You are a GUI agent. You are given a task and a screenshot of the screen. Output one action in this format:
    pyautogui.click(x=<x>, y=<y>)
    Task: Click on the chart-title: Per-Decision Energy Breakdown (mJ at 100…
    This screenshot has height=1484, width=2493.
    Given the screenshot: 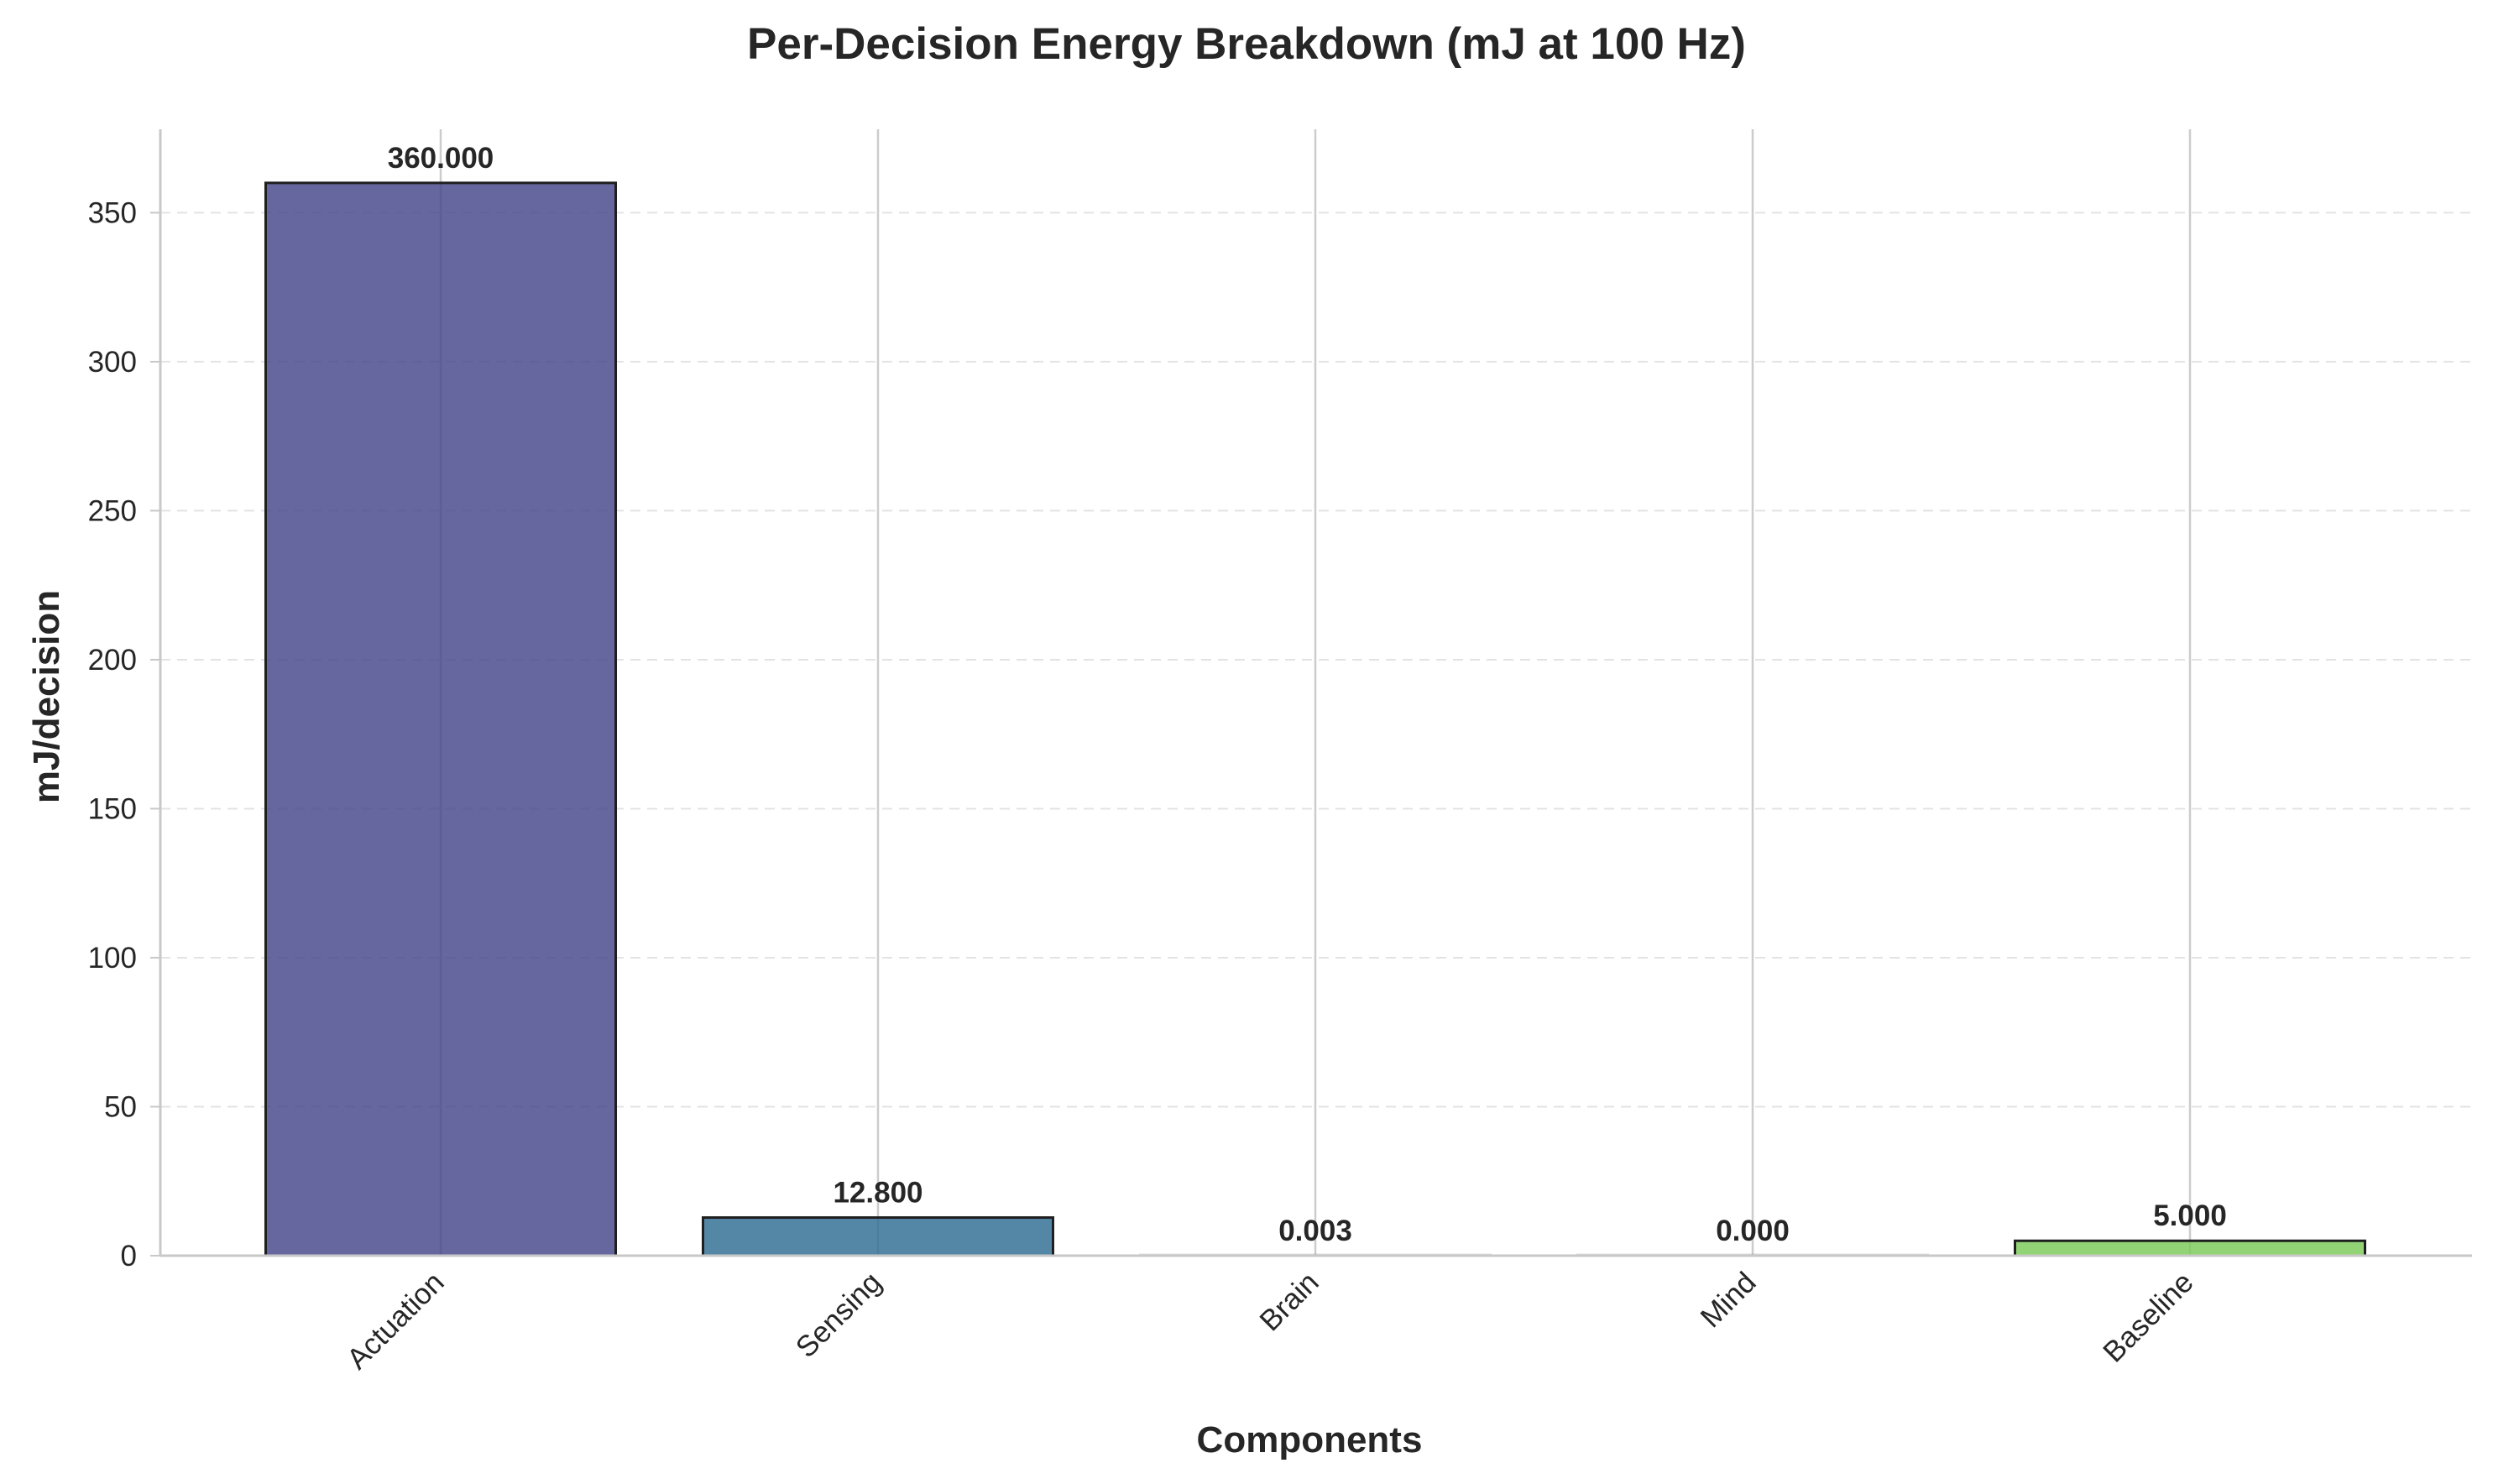 What is the action you would take?
    pyautogui.click(x=1246, y=44)
    